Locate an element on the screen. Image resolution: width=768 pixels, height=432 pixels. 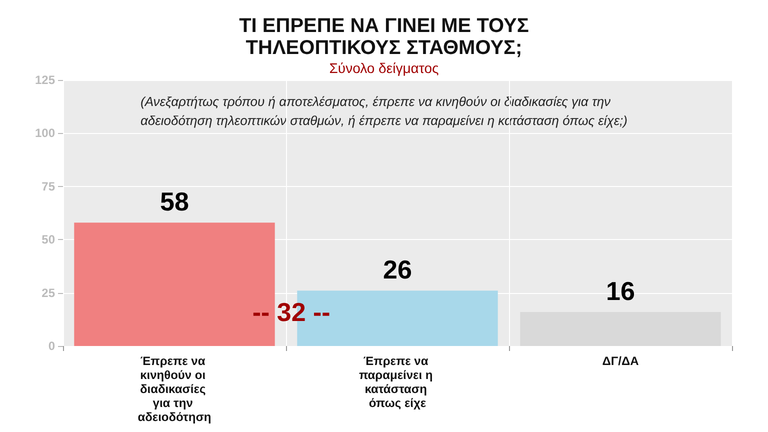
y-tick-label: 125 is located at coordinates (45, 80).